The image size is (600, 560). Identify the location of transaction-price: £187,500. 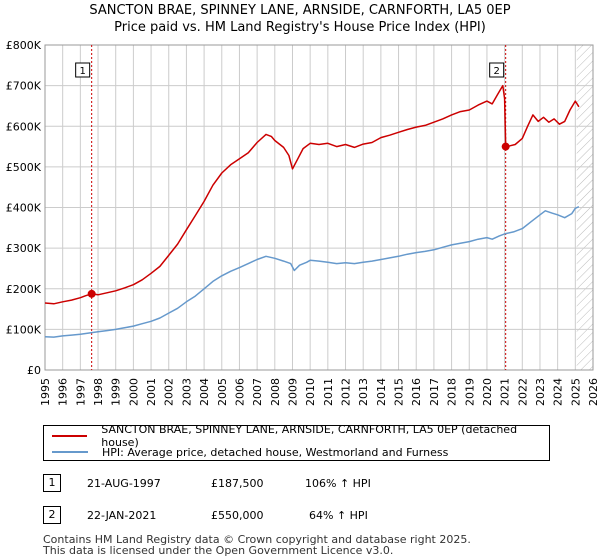
(237, 483).